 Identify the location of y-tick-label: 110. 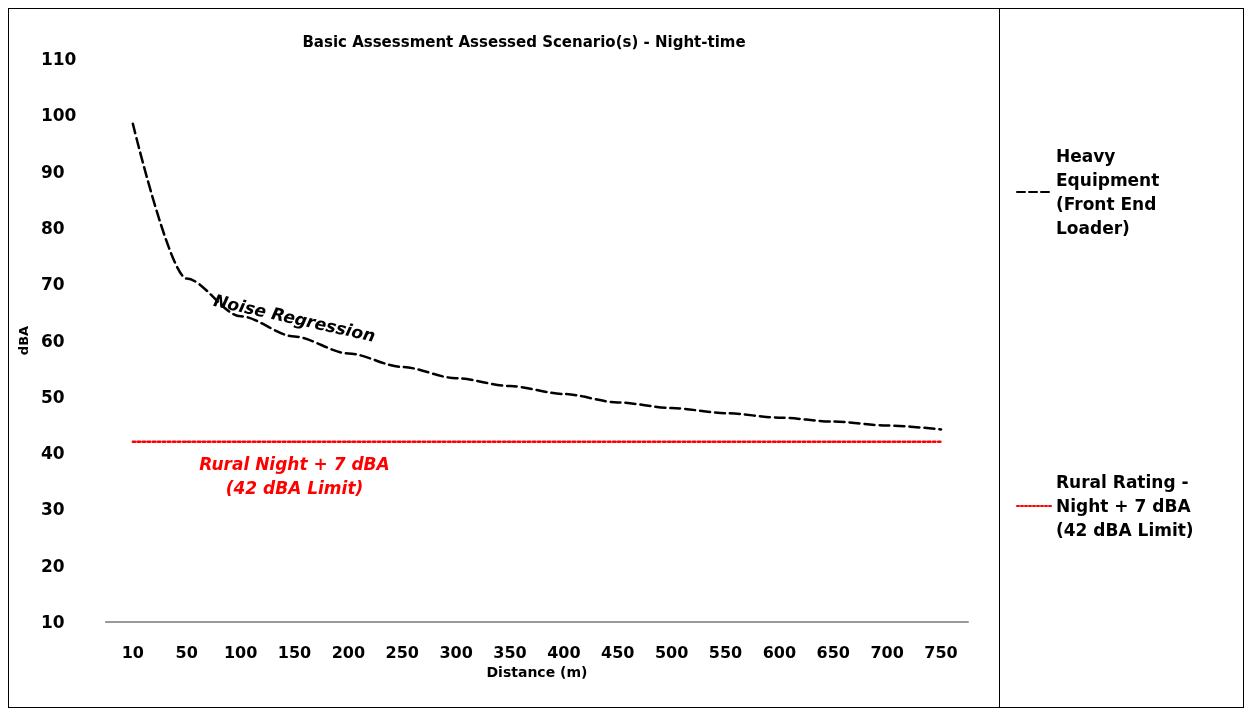
(58, 59).